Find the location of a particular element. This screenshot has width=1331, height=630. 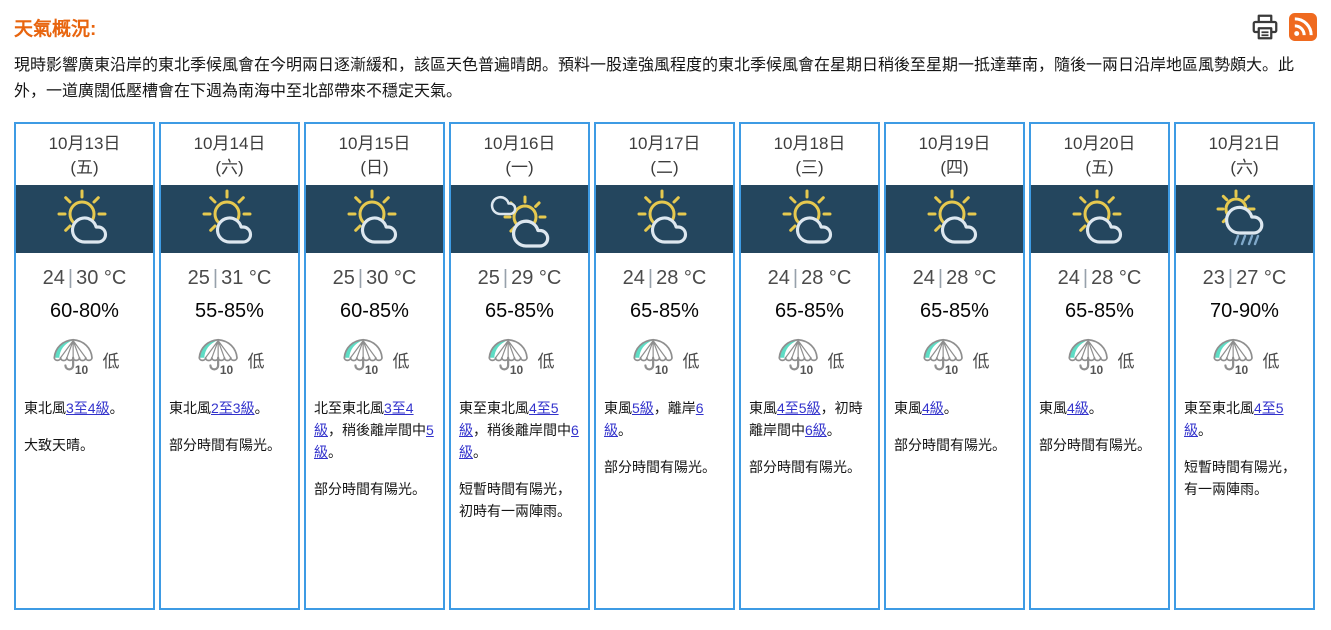

temperature-high: 30 °C is located at coordinates (391, 278).